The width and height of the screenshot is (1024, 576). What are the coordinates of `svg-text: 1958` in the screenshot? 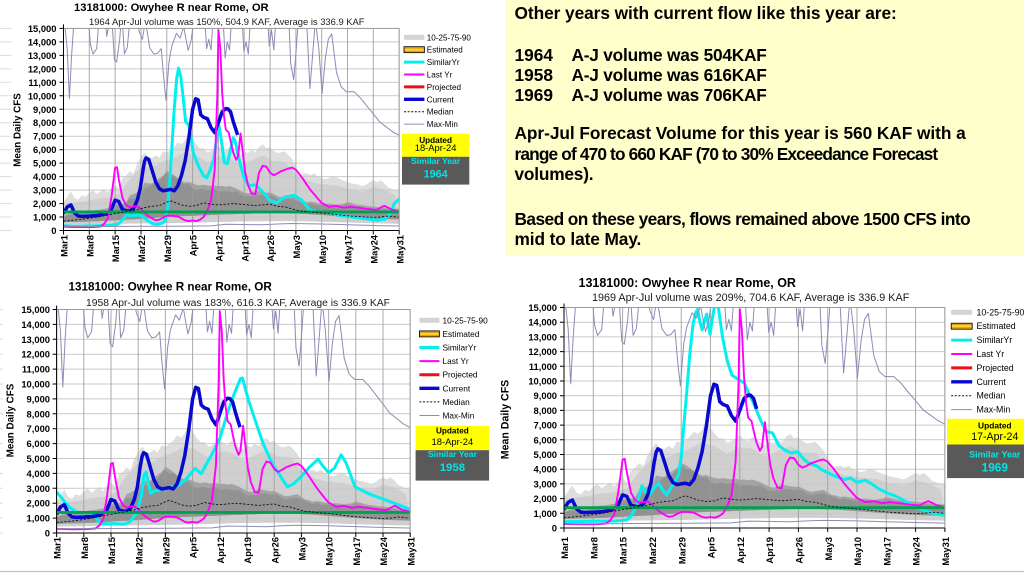 It's located at (452, 468).